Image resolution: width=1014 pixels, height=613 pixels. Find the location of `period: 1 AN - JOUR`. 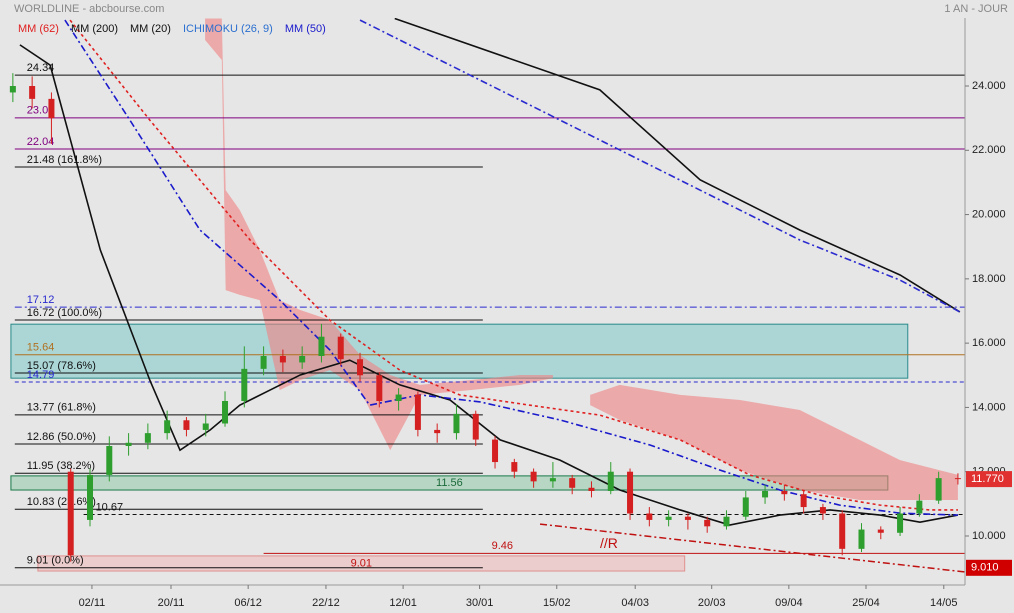

period: 1 AN - JOUR is located at coordinates (976, 9).